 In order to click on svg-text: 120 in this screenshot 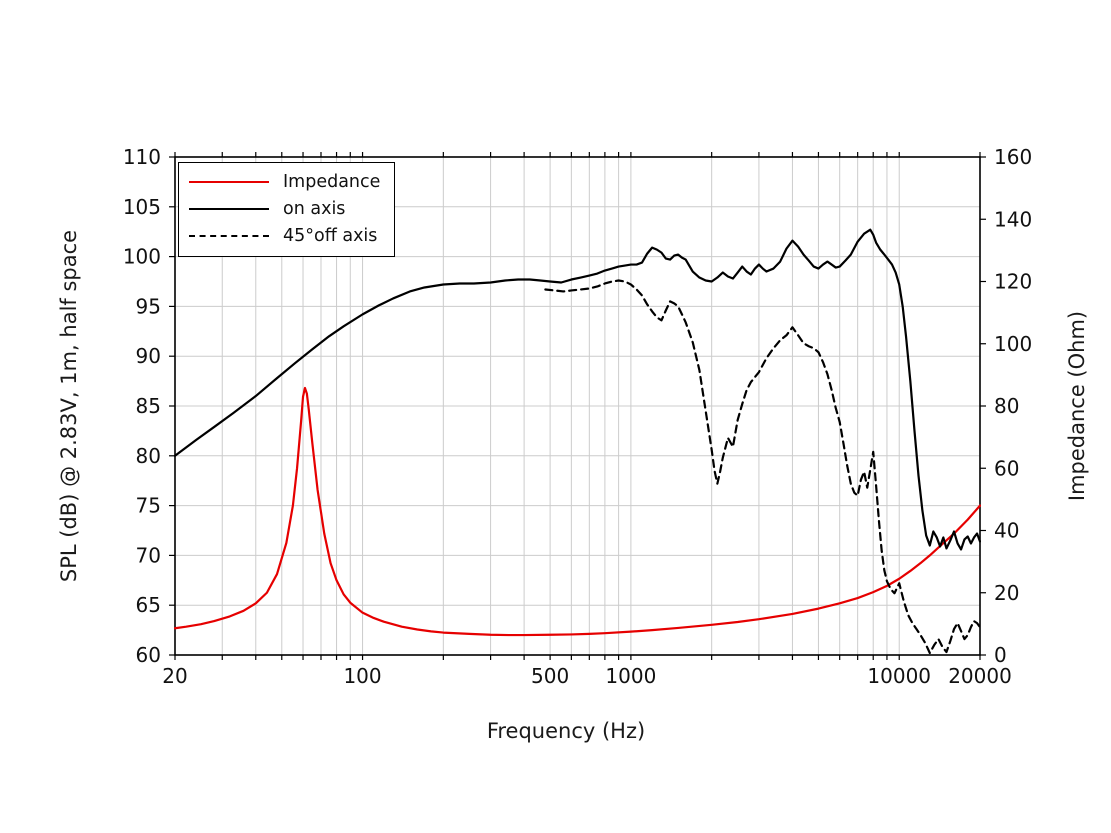, I will do `click(1013, 282)`.